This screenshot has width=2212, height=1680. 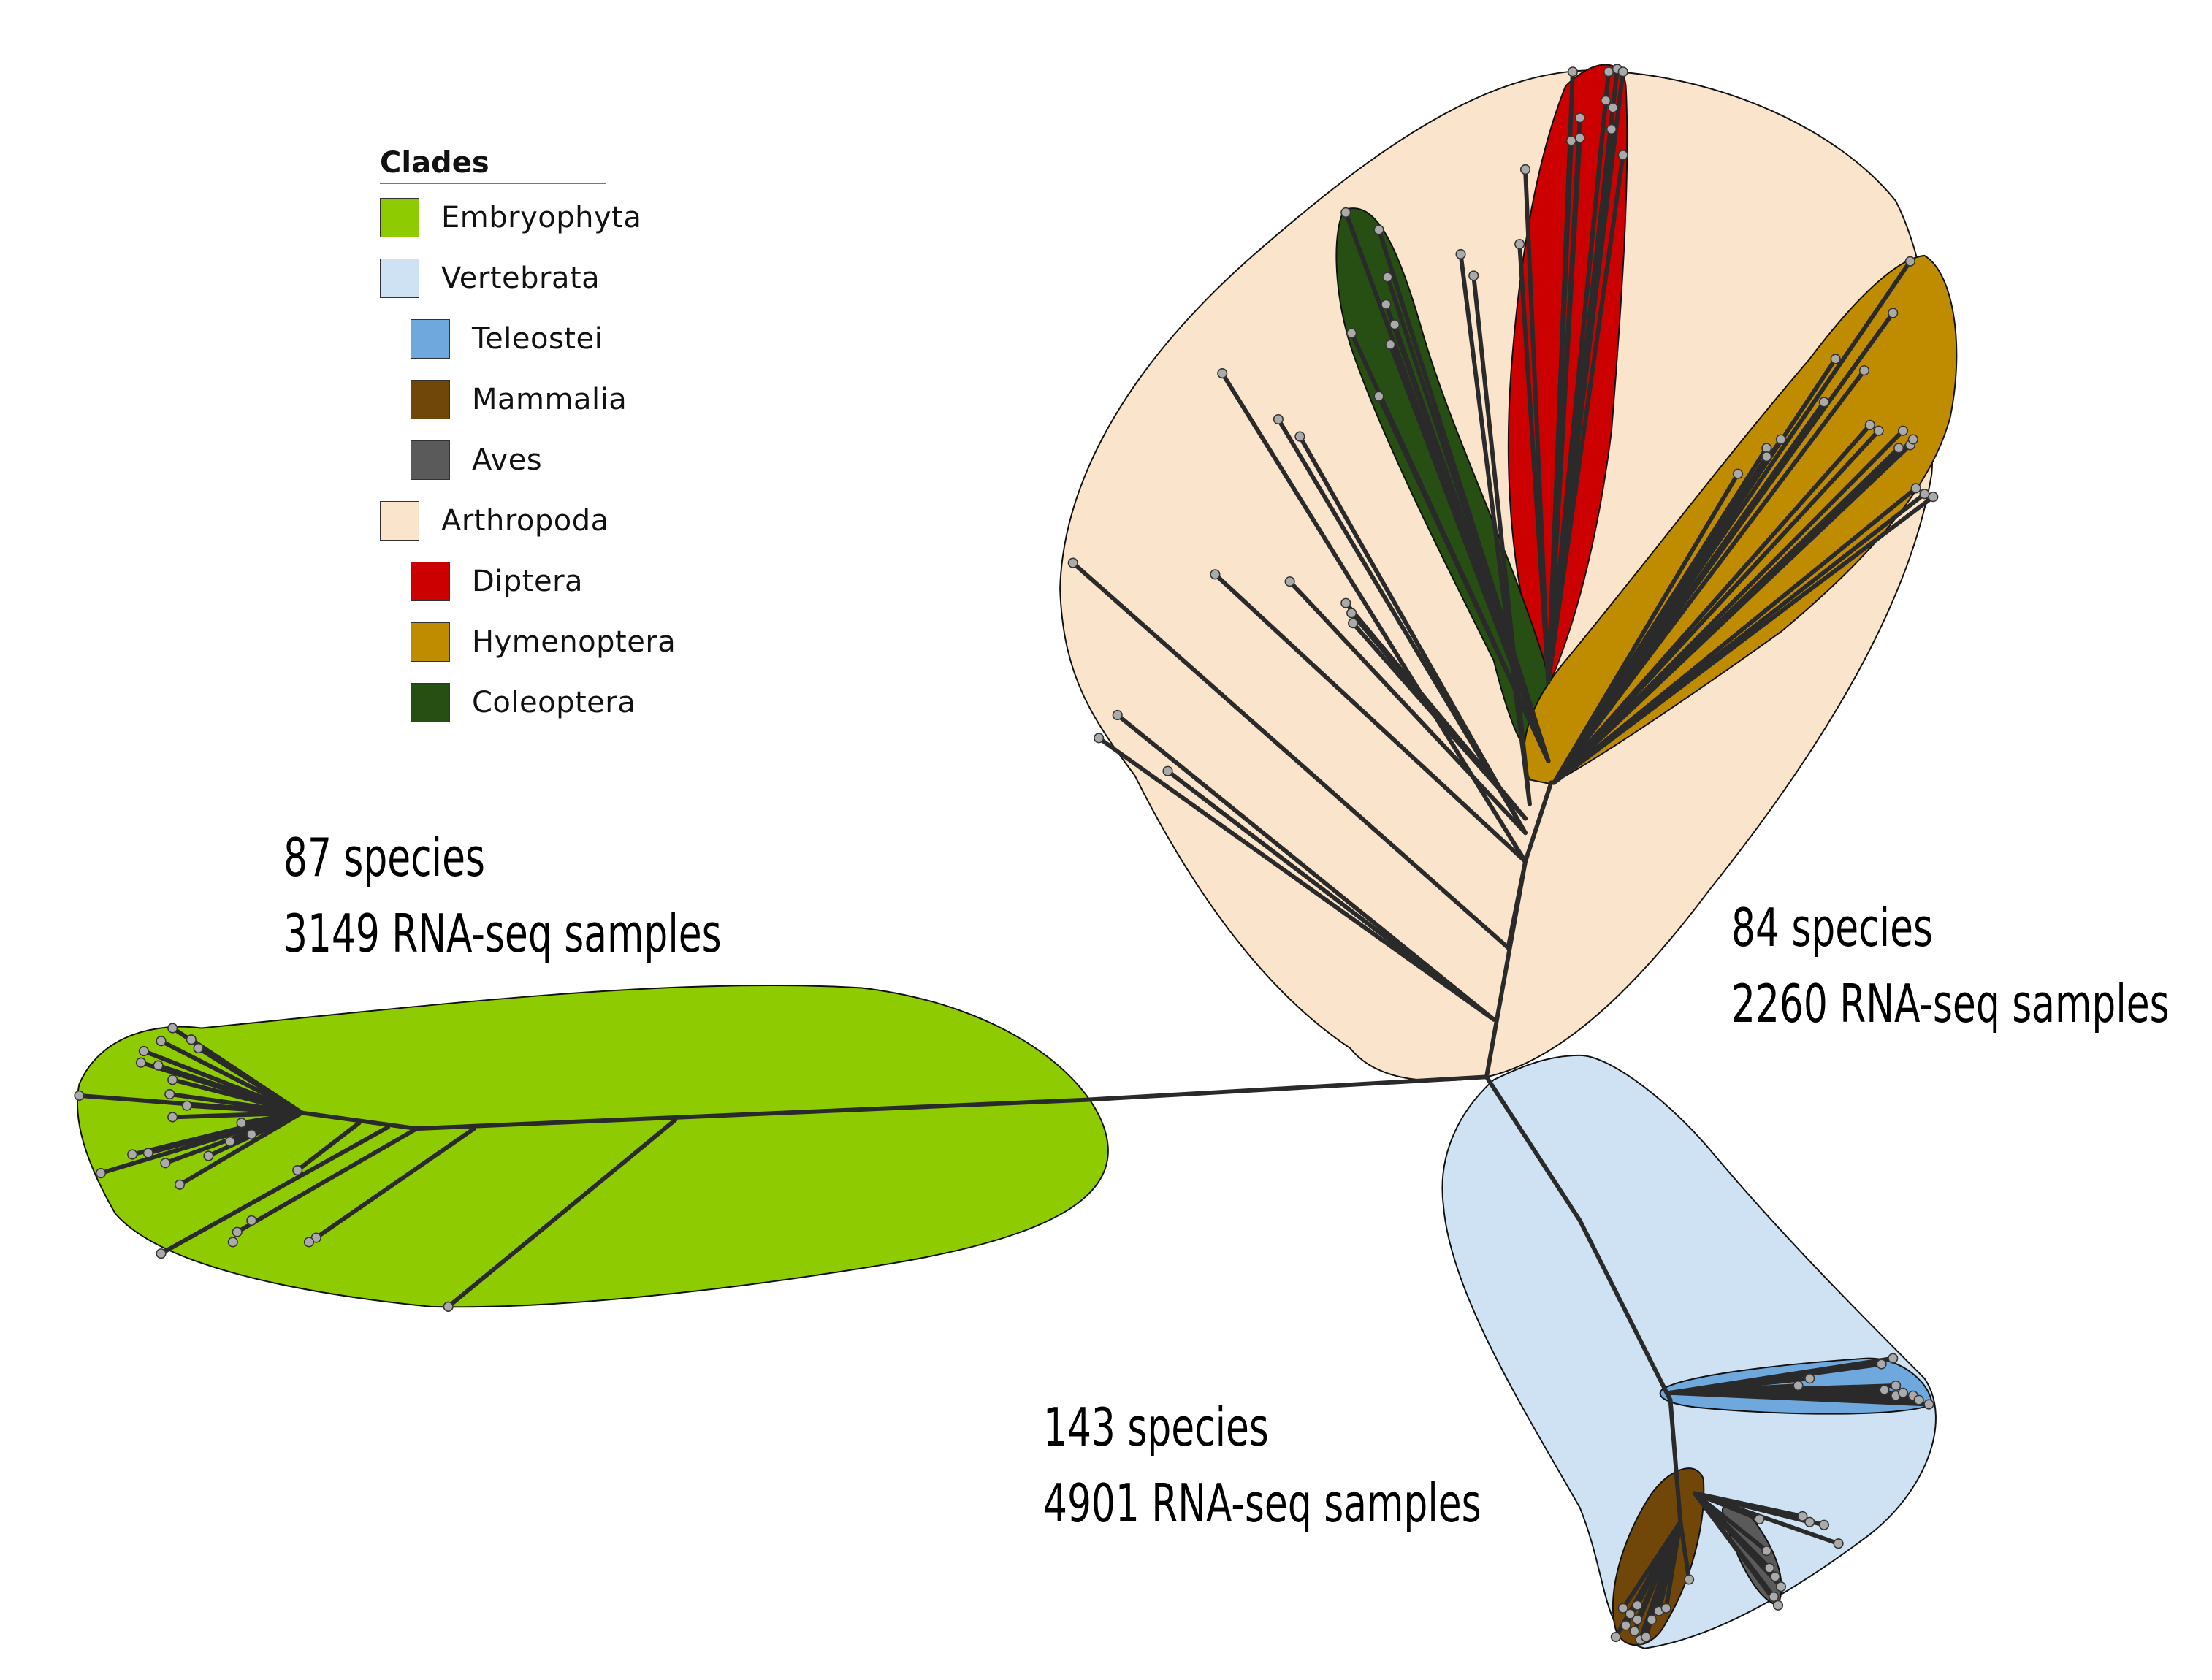 What do you see at coordinates (520, 278) in the screenshot?
I see `legend-label-vertebrata: Vertebrata` at bounding box center [520, 278].